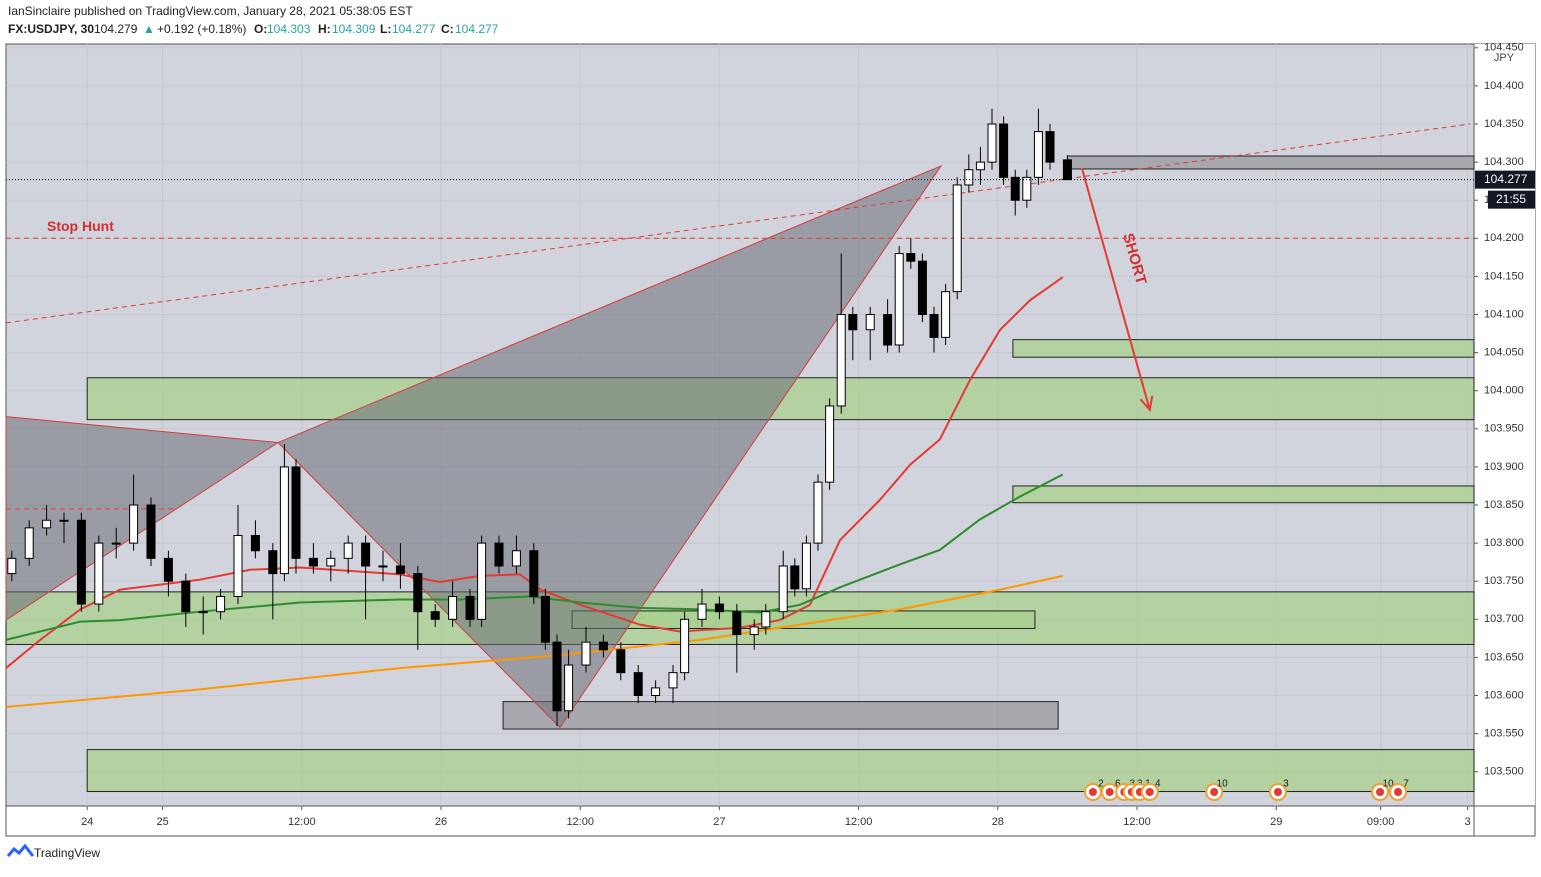 This screenshot has height=877, width=1541. I want to click on change: +0.192 (+0.18%), so click(201, 29).